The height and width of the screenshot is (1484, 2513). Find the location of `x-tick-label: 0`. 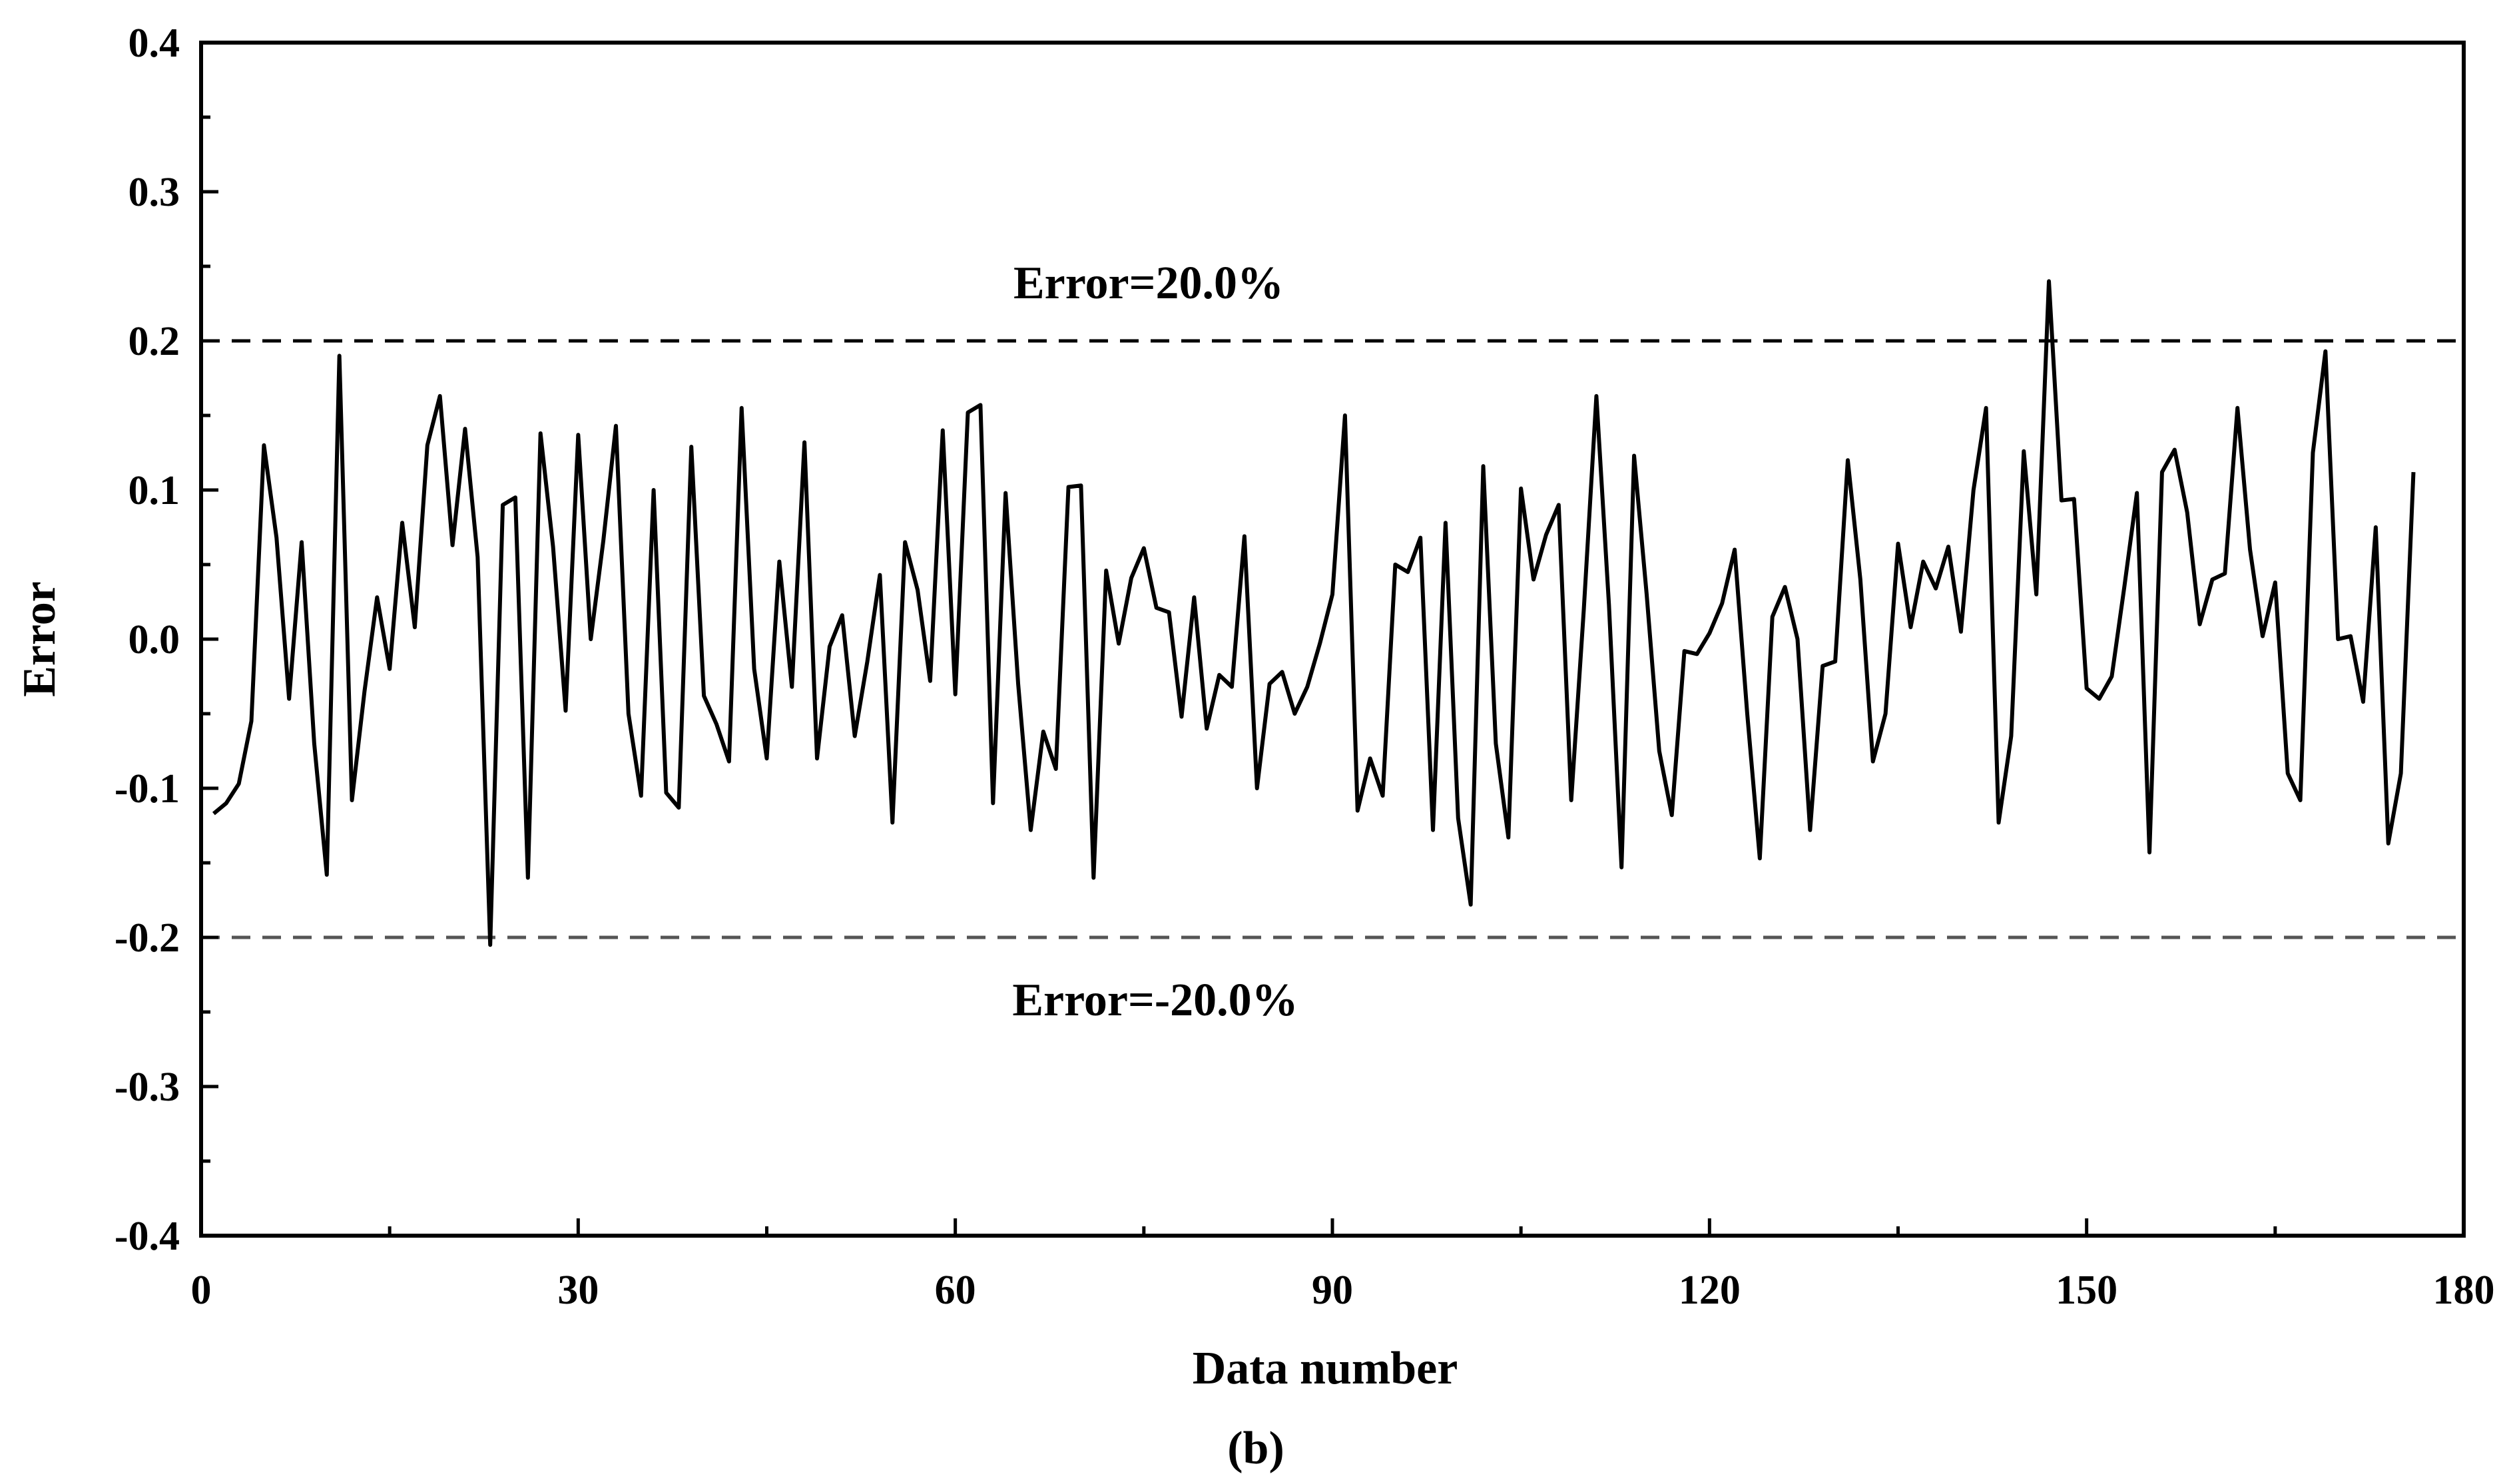

x-tick-label: 0 is located at coordinates (201, 1290).